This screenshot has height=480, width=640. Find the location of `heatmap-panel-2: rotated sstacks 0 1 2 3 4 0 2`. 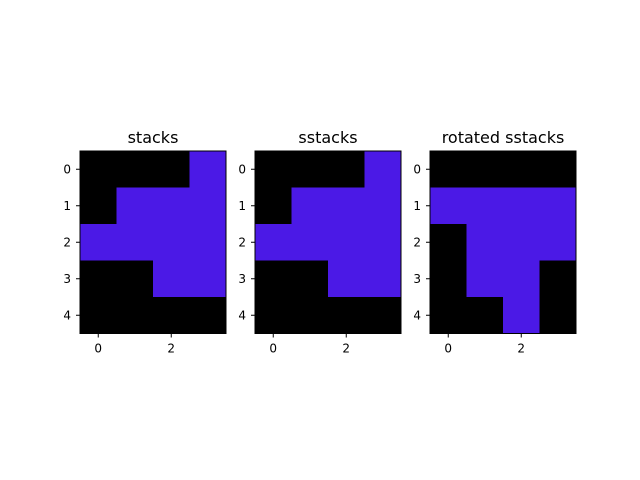

heatmap-panel-2: rotated sstacks 0 1 2 3 4 0 2 is located at coordinates (495, 242).